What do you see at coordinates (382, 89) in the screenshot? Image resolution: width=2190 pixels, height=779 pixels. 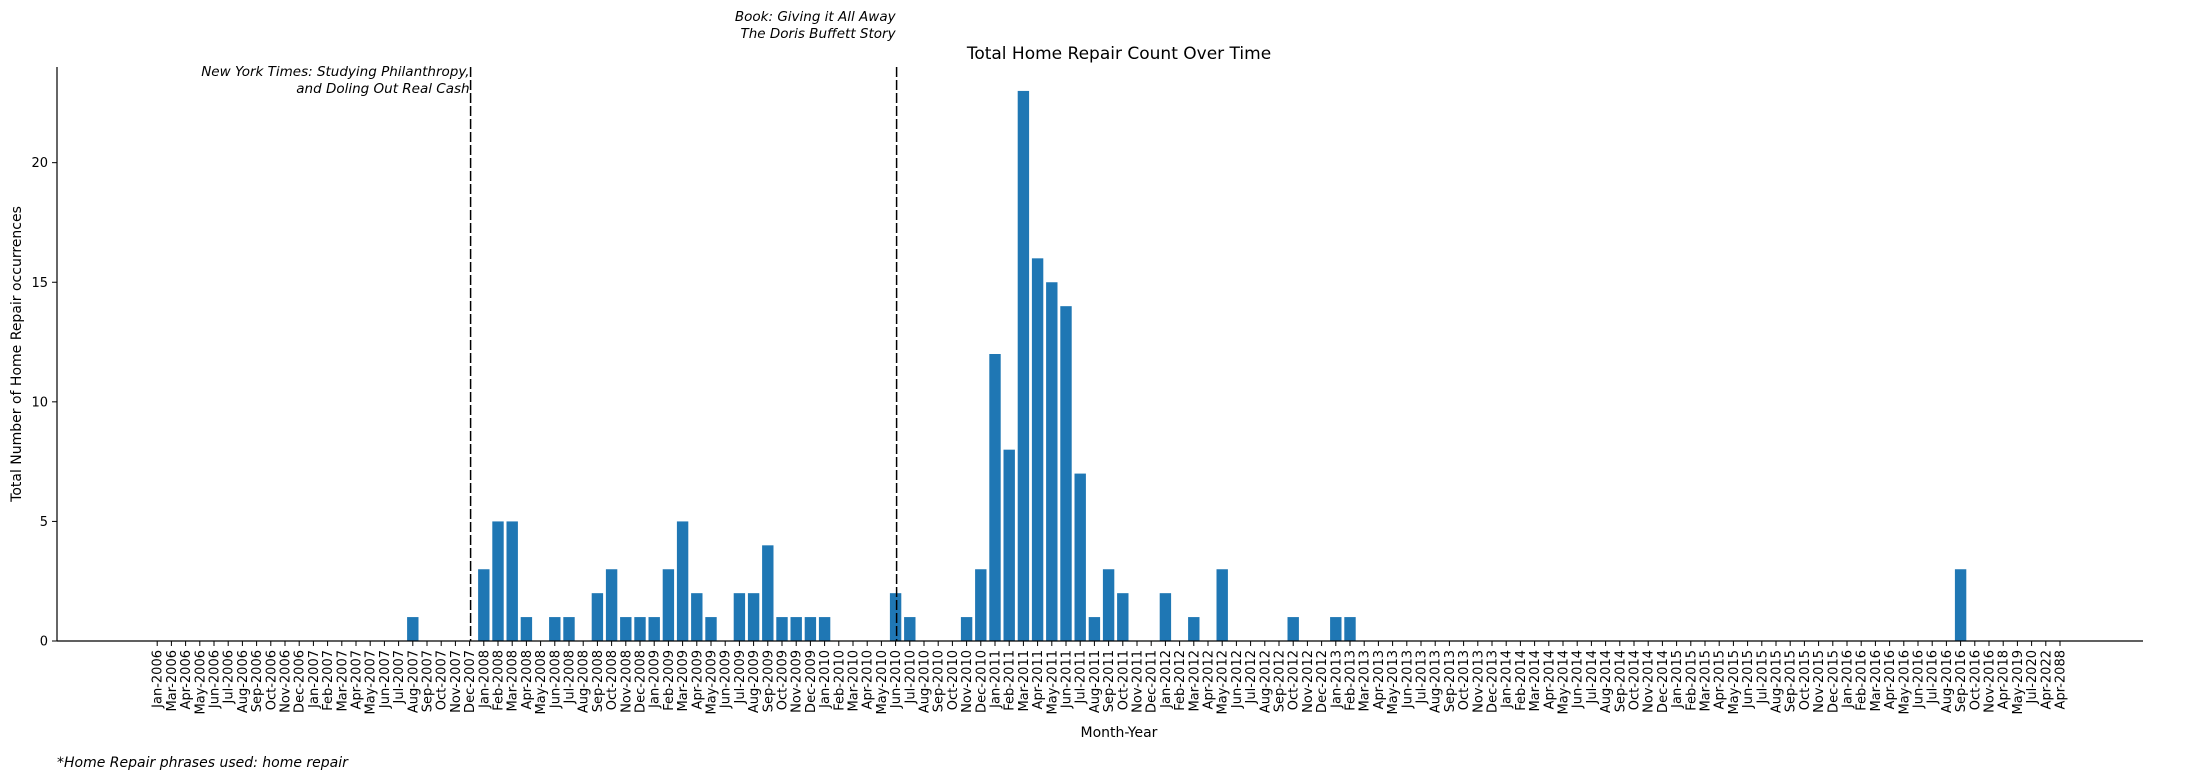 I see `annotation-text: and Doling Out Real Cash` at bounding box center [382, 89].